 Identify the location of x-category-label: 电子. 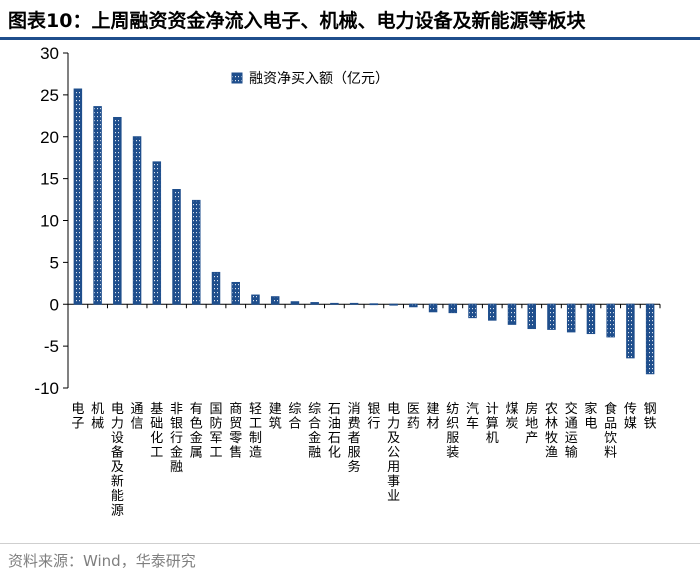
(77, 417).